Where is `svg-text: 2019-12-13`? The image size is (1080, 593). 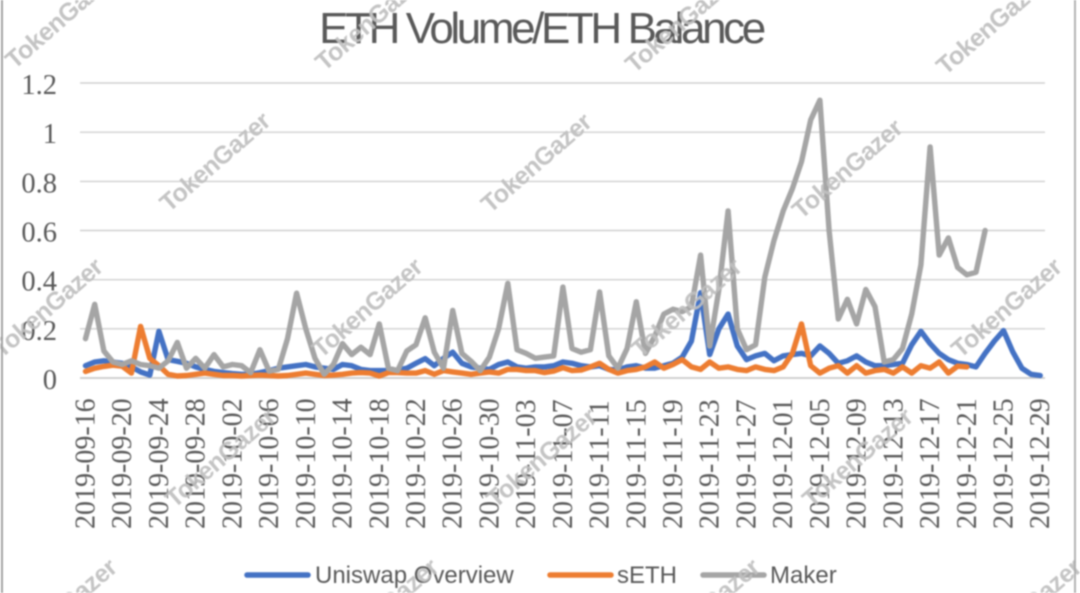 svg-text: 2019-12-13 is located at coordinates (893, 463).